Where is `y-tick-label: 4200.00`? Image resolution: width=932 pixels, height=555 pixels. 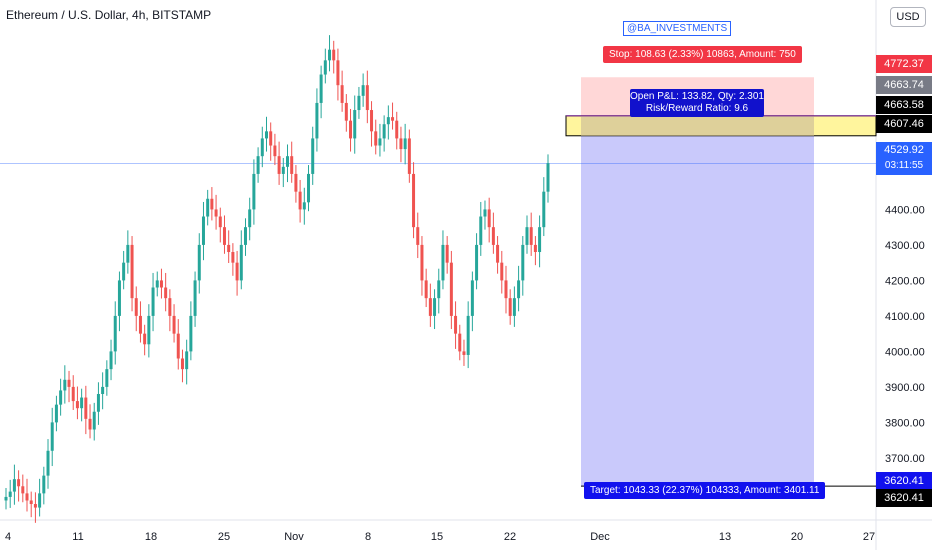
y-tick-label: 4200.00 is located at coordinates (905, 281).